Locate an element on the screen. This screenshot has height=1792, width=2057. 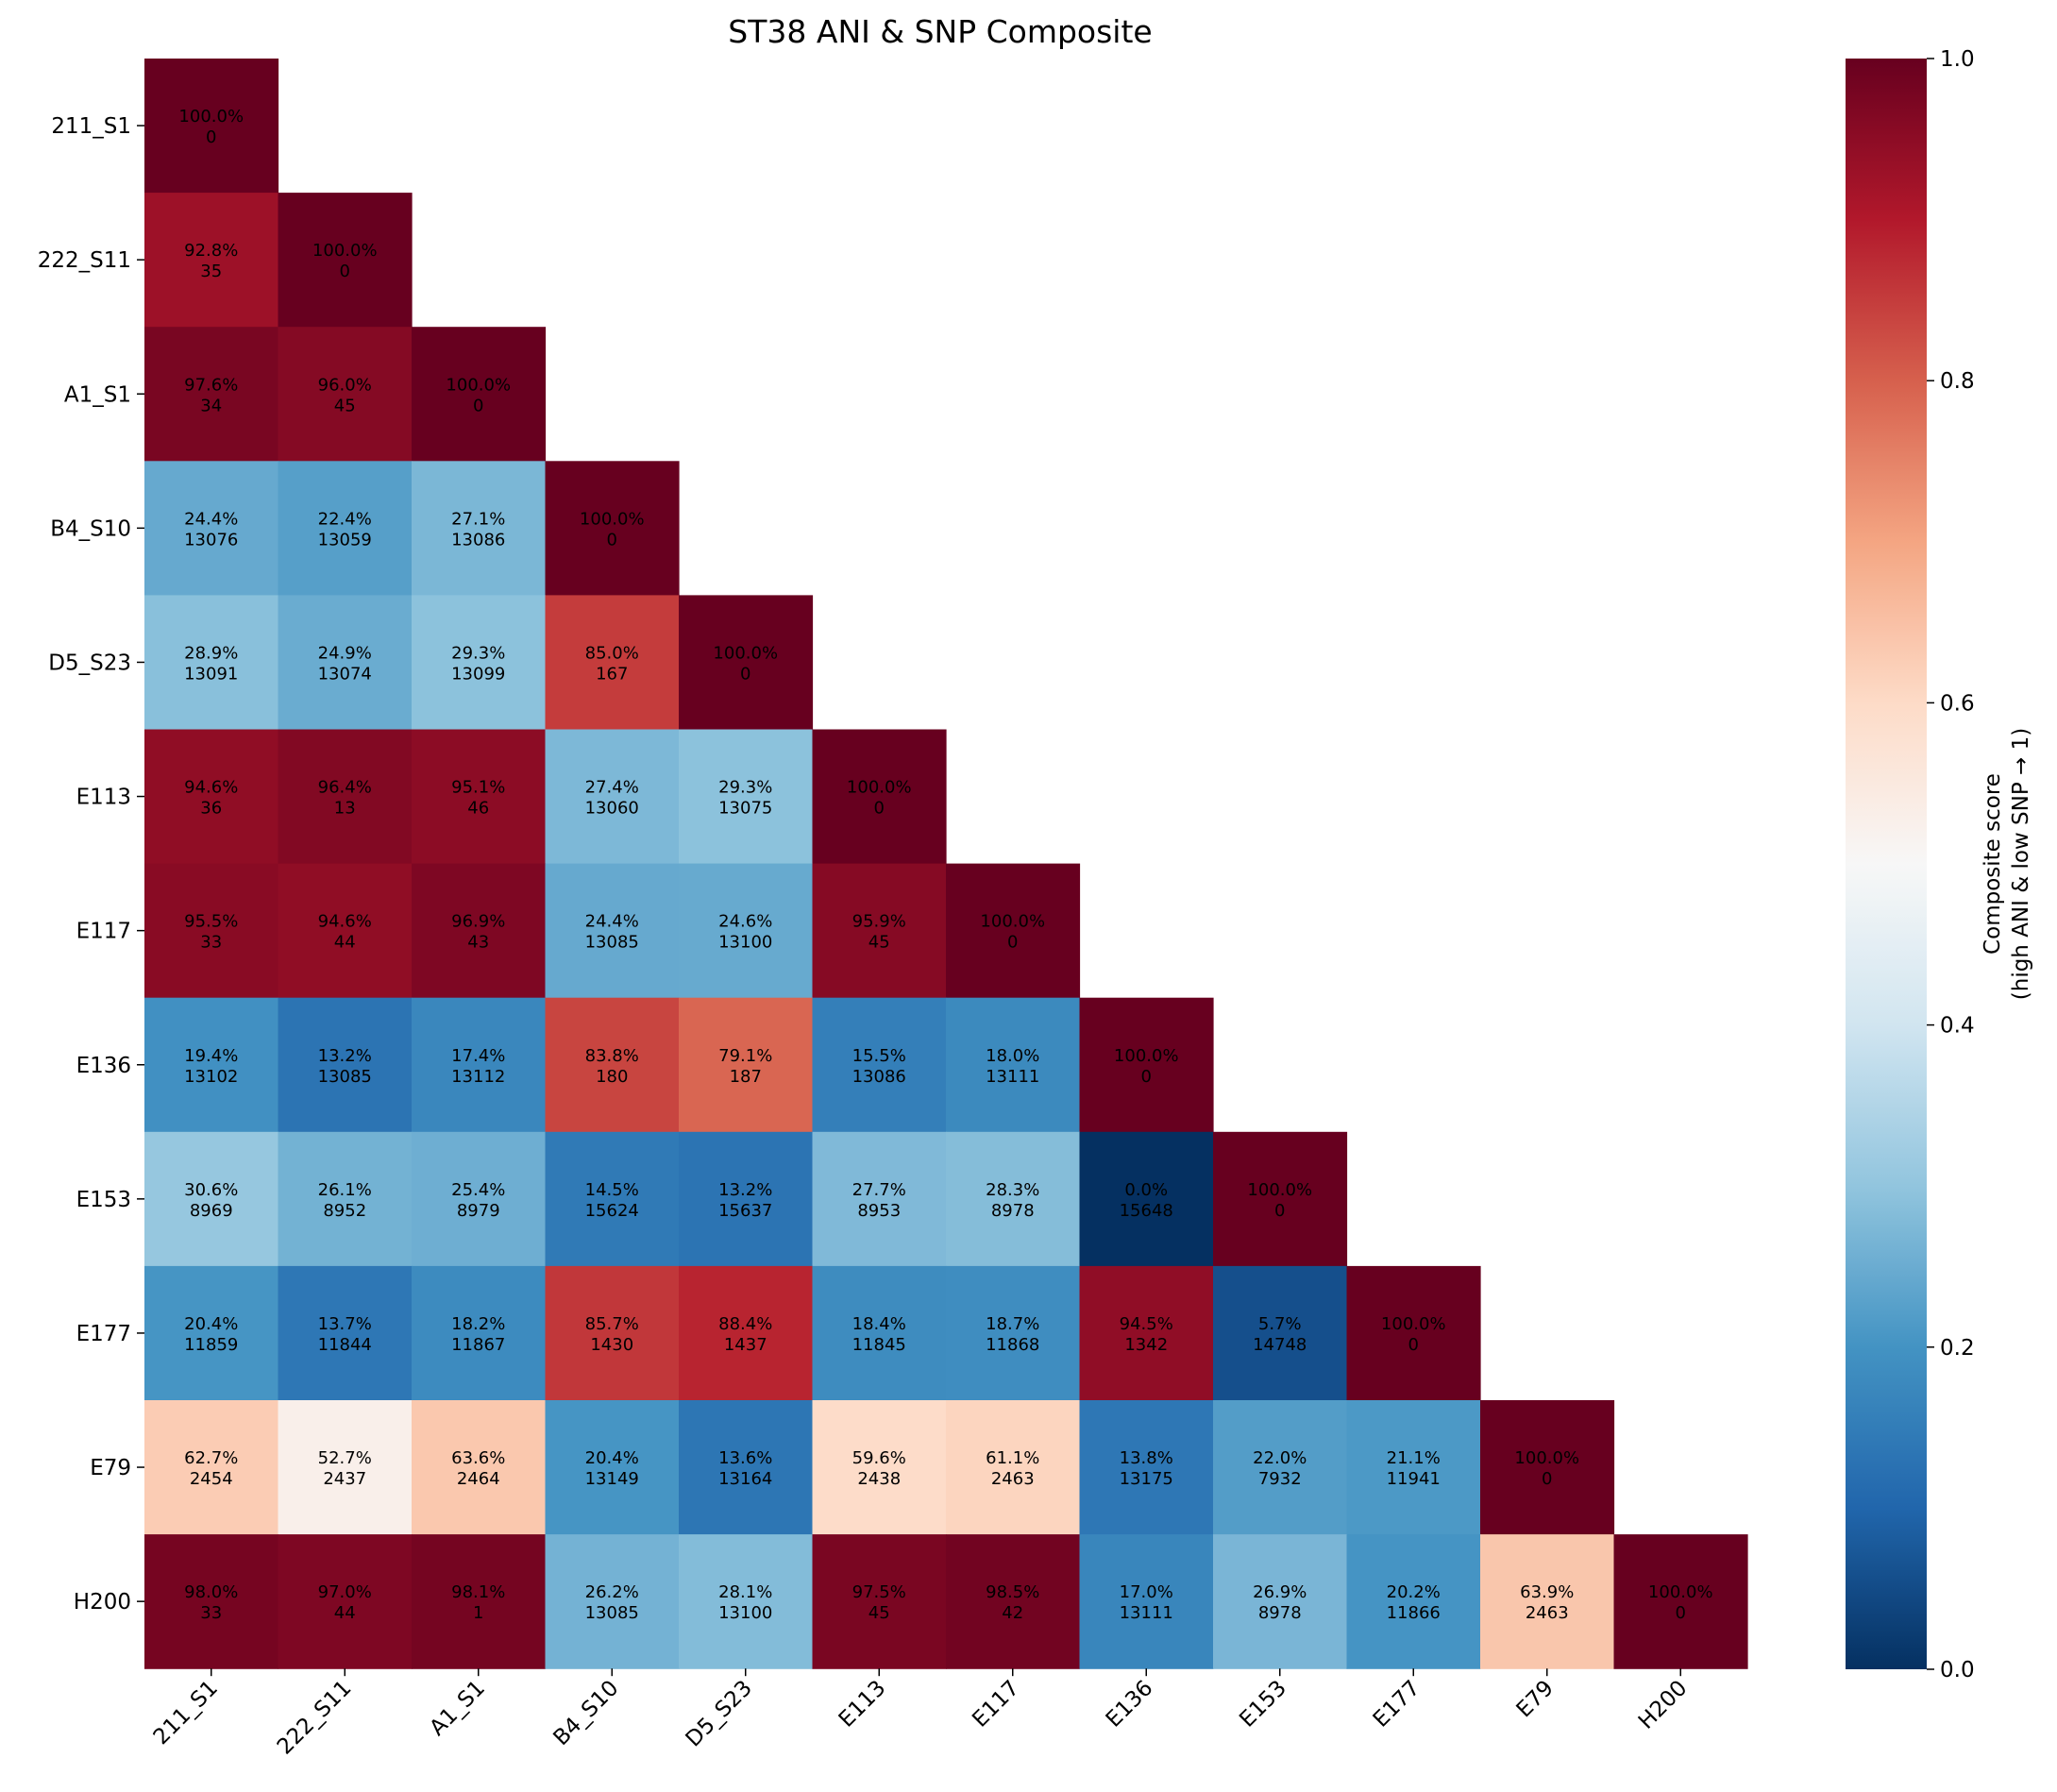
cell-snp-label: 13074 is located at coordinates (345, 674).